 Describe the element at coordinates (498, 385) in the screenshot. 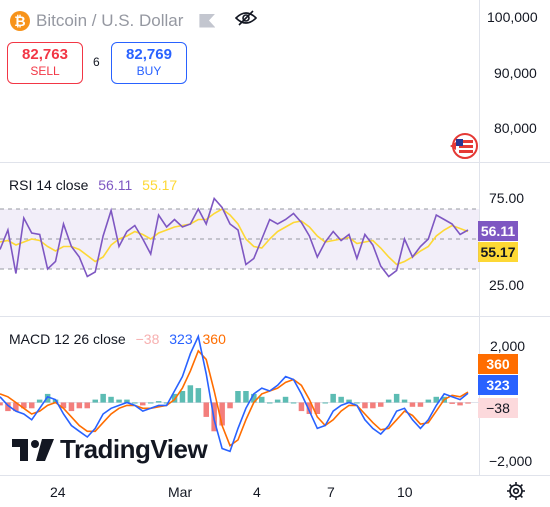

I see `macd-value-tag: 323` at that location.